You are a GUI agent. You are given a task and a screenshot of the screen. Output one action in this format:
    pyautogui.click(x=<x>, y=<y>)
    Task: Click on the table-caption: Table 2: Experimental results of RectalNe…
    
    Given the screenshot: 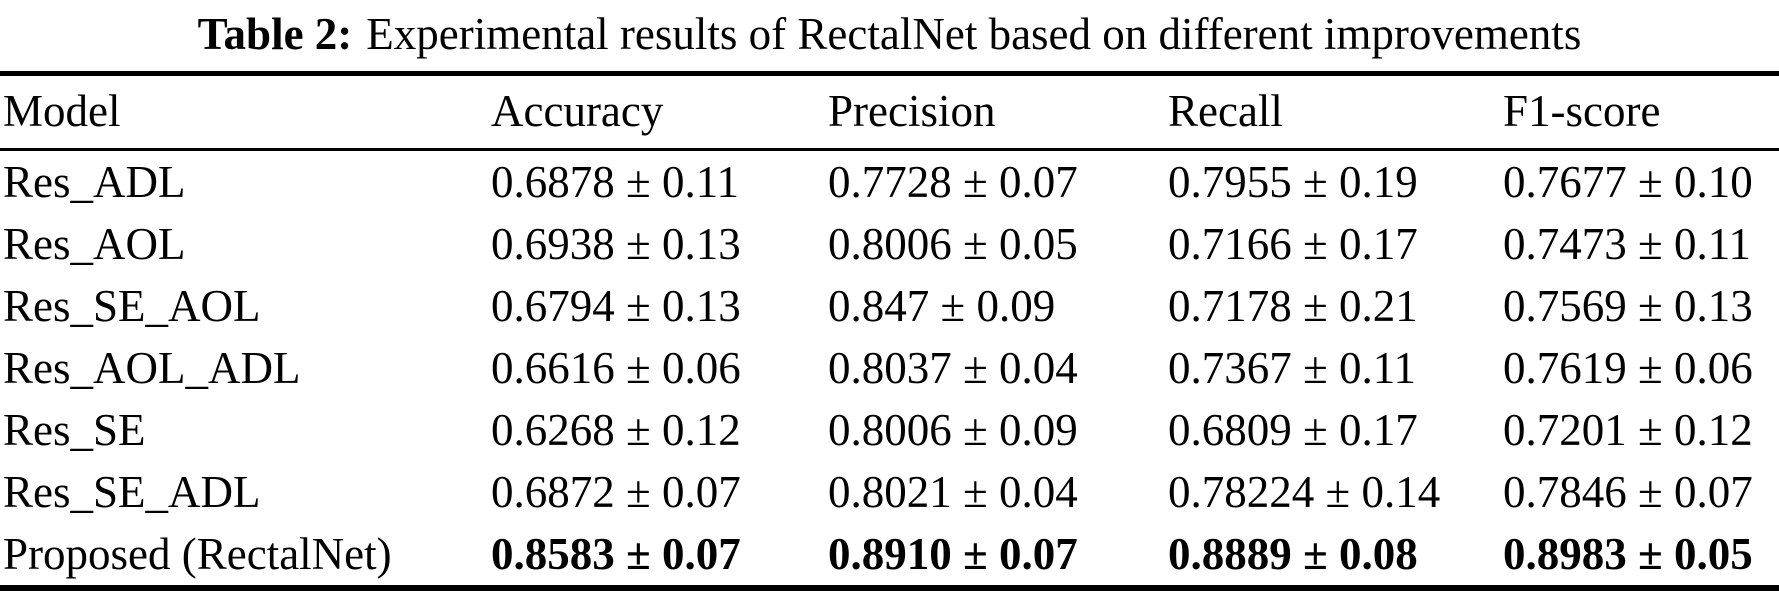 What is the action you would take?
    pyautogui.click(x=889, y=35)
    